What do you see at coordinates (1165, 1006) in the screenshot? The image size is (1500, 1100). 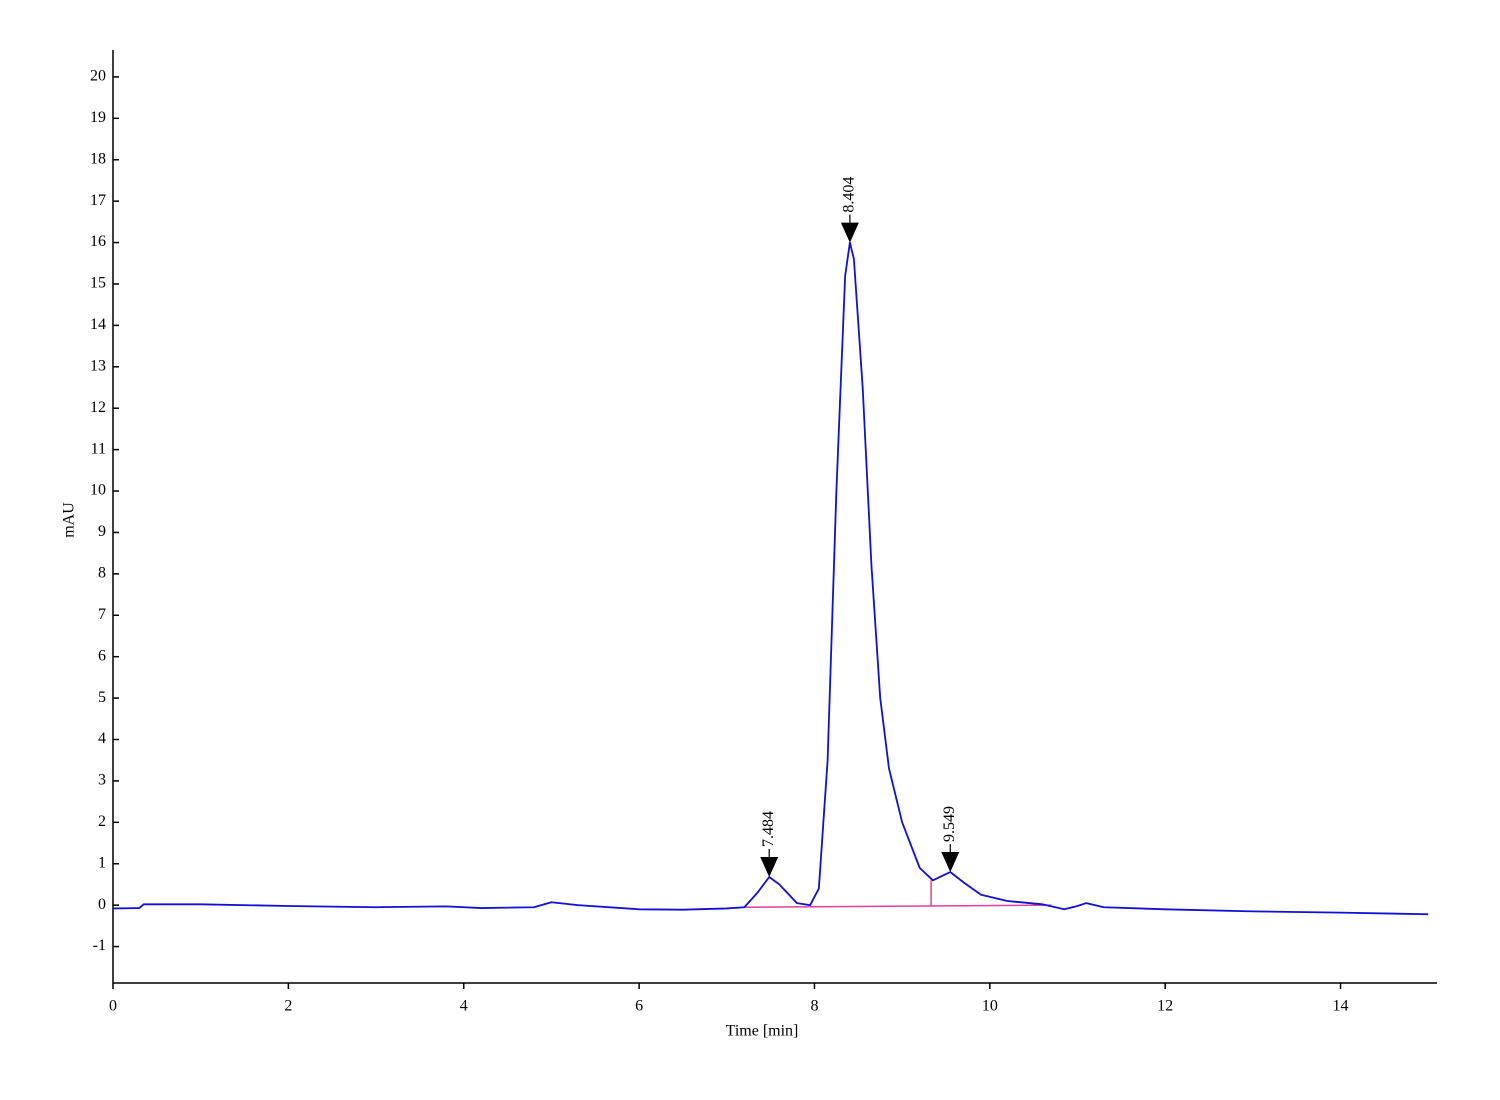 I see `x-tick-label: 12` at bounding box center [1165, 1006].